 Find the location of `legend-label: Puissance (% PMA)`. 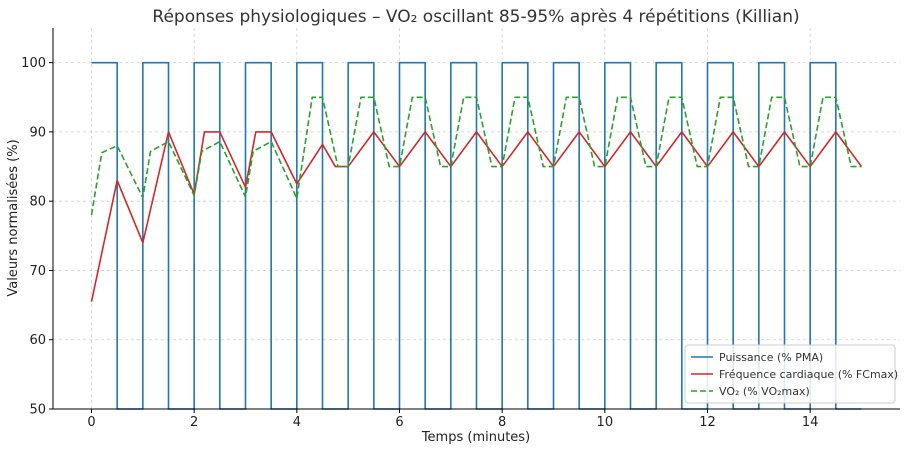

legend-label: Puissance (% PMA) is located at coordinates (771, 357).